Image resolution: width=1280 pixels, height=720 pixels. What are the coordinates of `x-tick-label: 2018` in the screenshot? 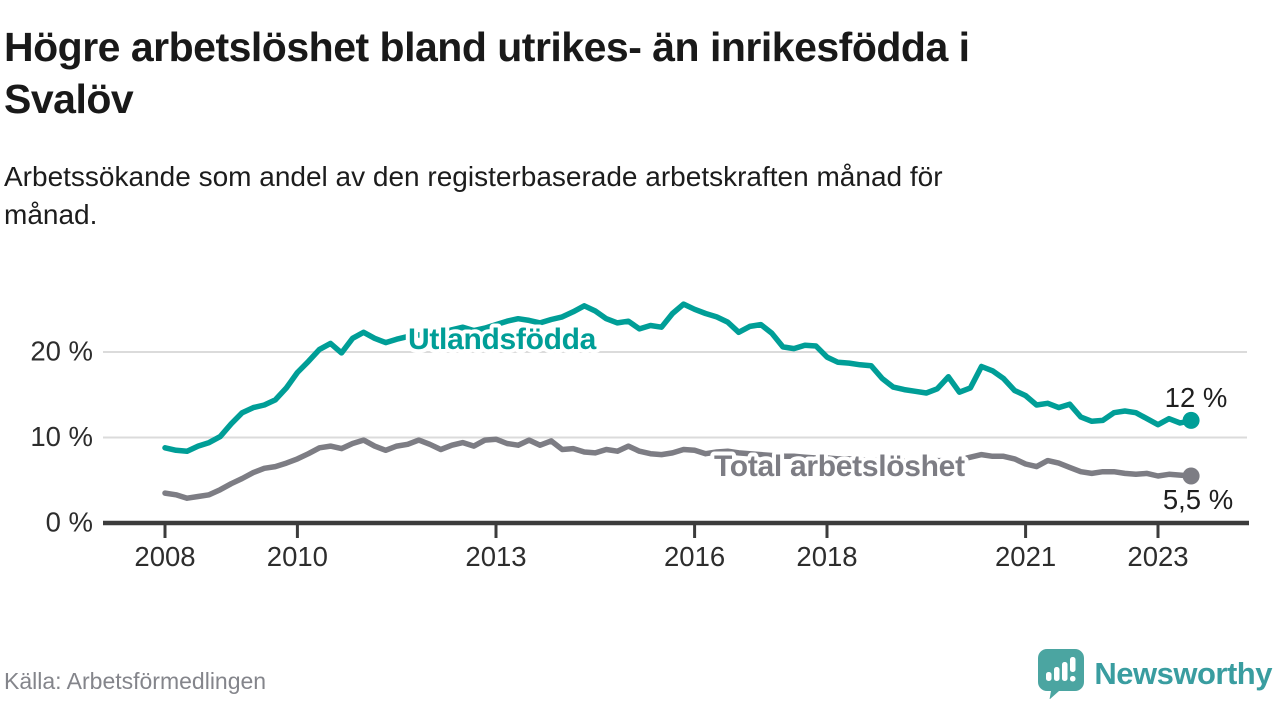 It's located at (826, 556).